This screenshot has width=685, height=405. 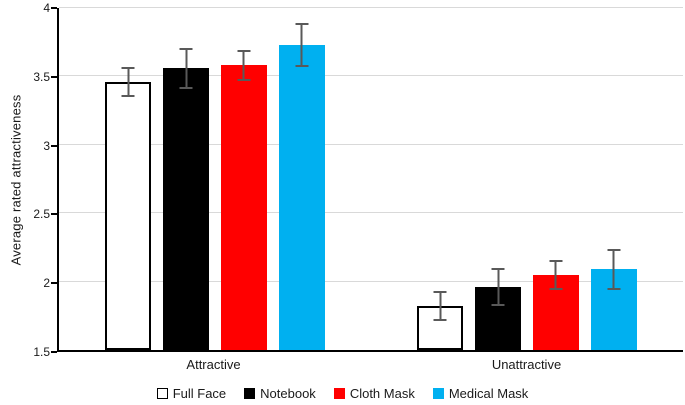 What do you see at coordinates (41, 214) in the screenshot?
I see `y-tick-label: 2.5` at bounding box center [41, 214].